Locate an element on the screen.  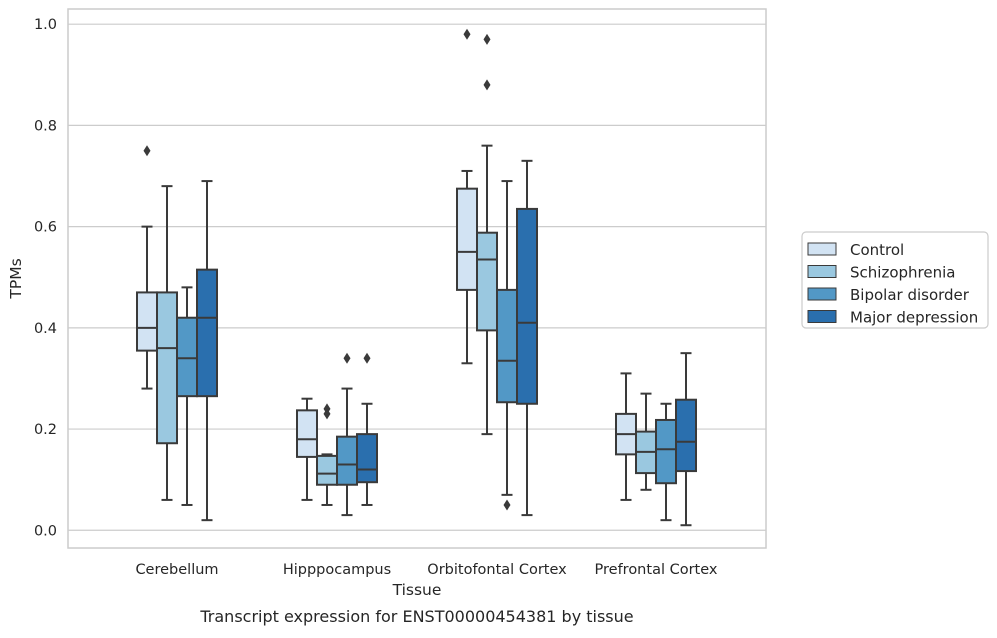
y-tick-label: 1.0 is located at coordinates (45, 25).